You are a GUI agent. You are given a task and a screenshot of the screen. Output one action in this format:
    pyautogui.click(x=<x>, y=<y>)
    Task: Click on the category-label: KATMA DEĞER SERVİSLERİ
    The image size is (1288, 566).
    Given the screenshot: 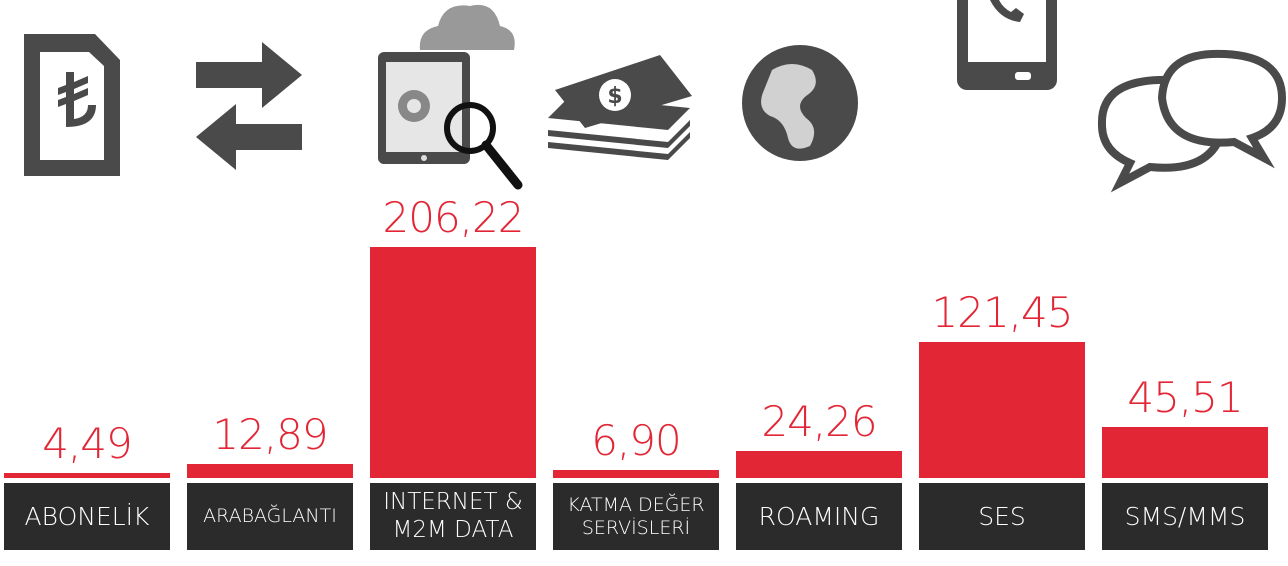 What is the action you would take?
    pyautogui.click(x=636, y=516)
    